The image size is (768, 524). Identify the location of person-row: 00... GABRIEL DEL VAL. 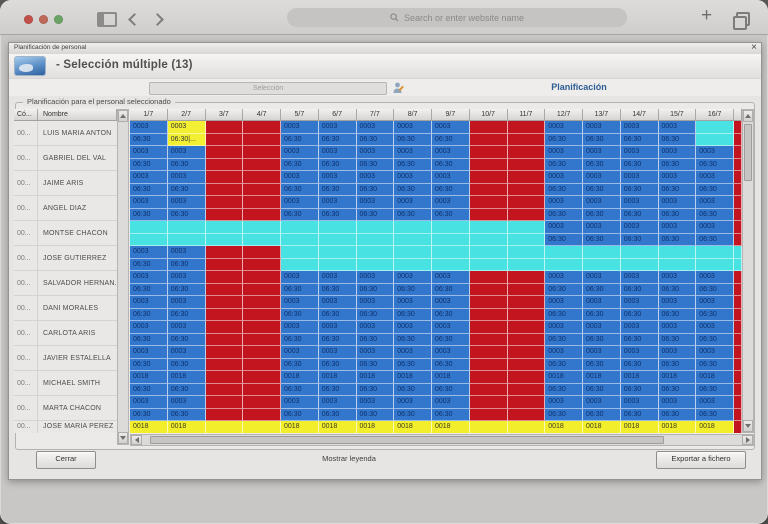
(65, 158).